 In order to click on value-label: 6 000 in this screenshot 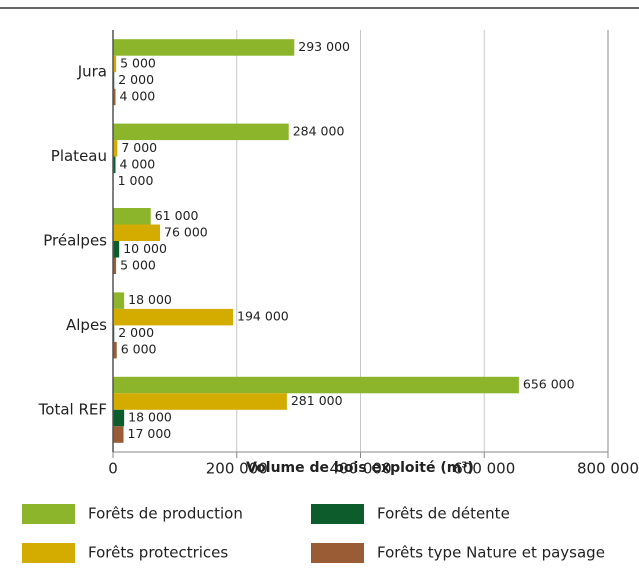, I will do `click(139, 349)`.